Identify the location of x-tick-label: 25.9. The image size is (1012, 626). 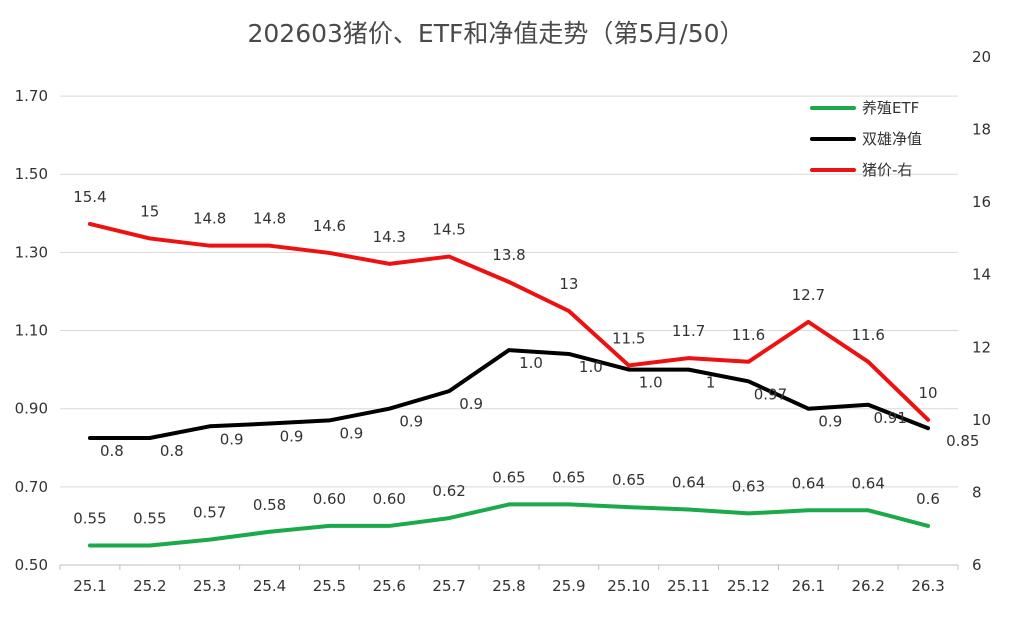
(568, 586).